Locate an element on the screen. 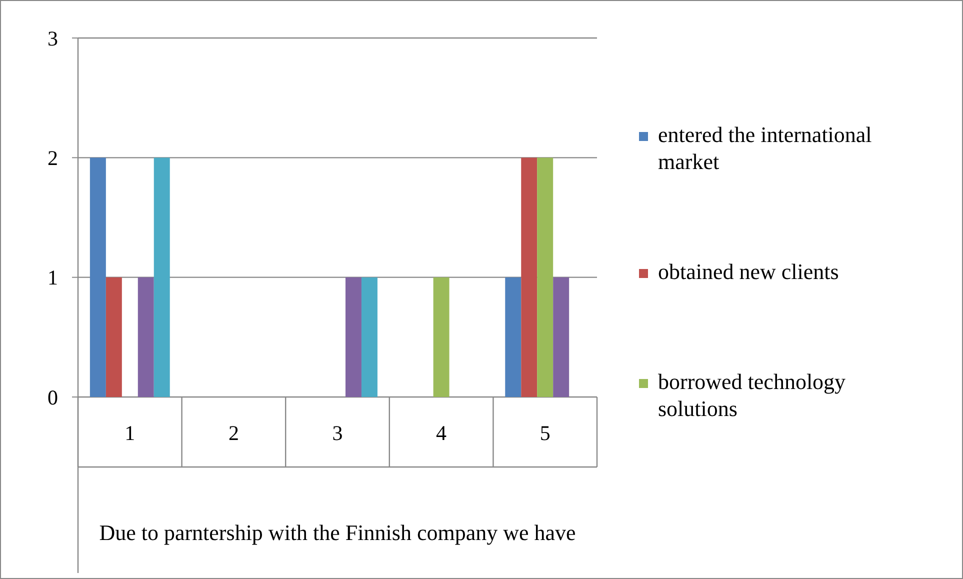 Image resolution: width=963 pixels, height=579 pixels. y-tick-label: 1 is located at coordinates (53, 278).